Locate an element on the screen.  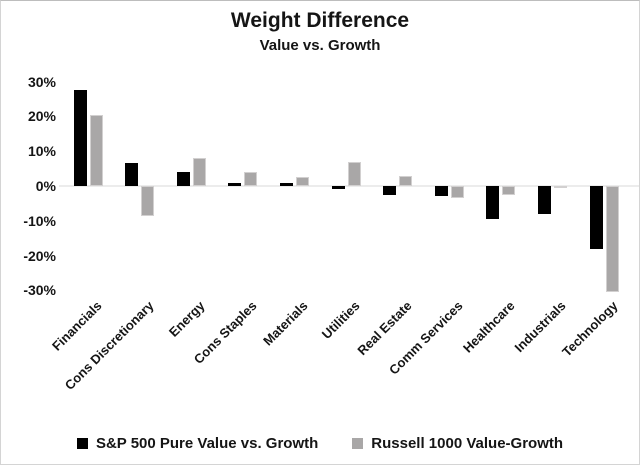
bar-russell-cons-discretionary is located at coordinates (148, 201).